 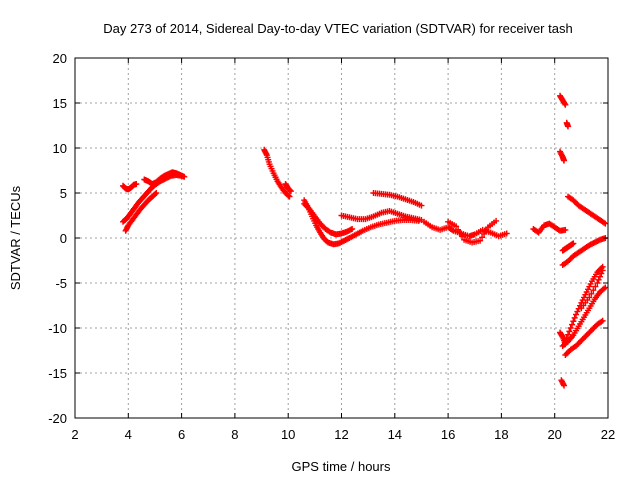 I want to click on x-tick-label: 18, so click(x=501, y=434).